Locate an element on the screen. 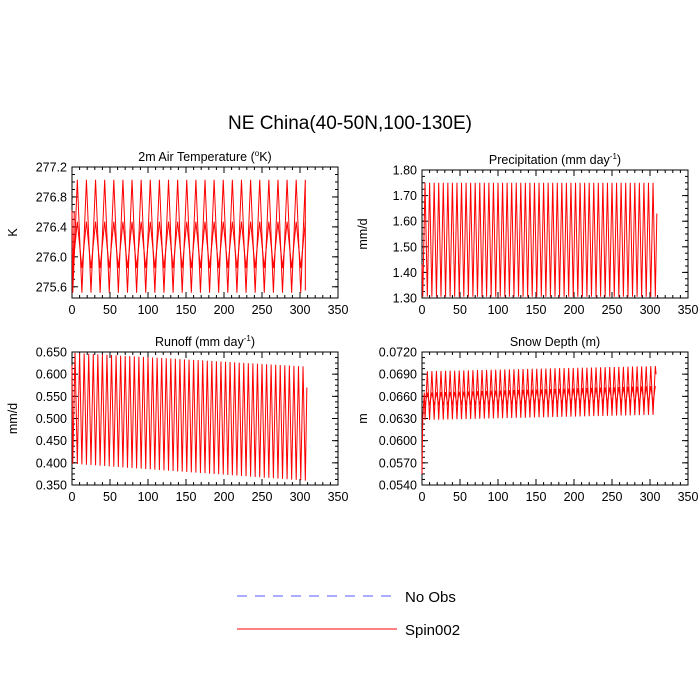  y-tick-label: 0.0690 is located at coordinates (398, 375).